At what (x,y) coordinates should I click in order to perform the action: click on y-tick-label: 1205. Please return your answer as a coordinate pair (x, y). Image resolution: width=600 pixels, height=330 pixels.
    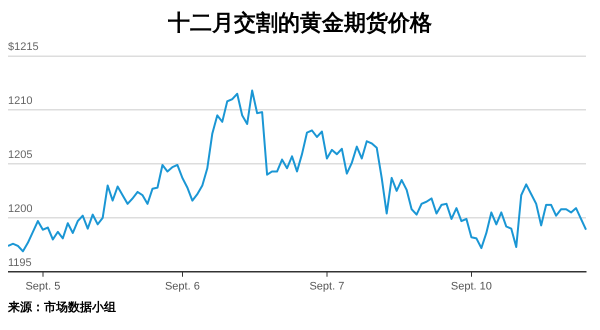
    Looking at the image, I should click on (20, 154).